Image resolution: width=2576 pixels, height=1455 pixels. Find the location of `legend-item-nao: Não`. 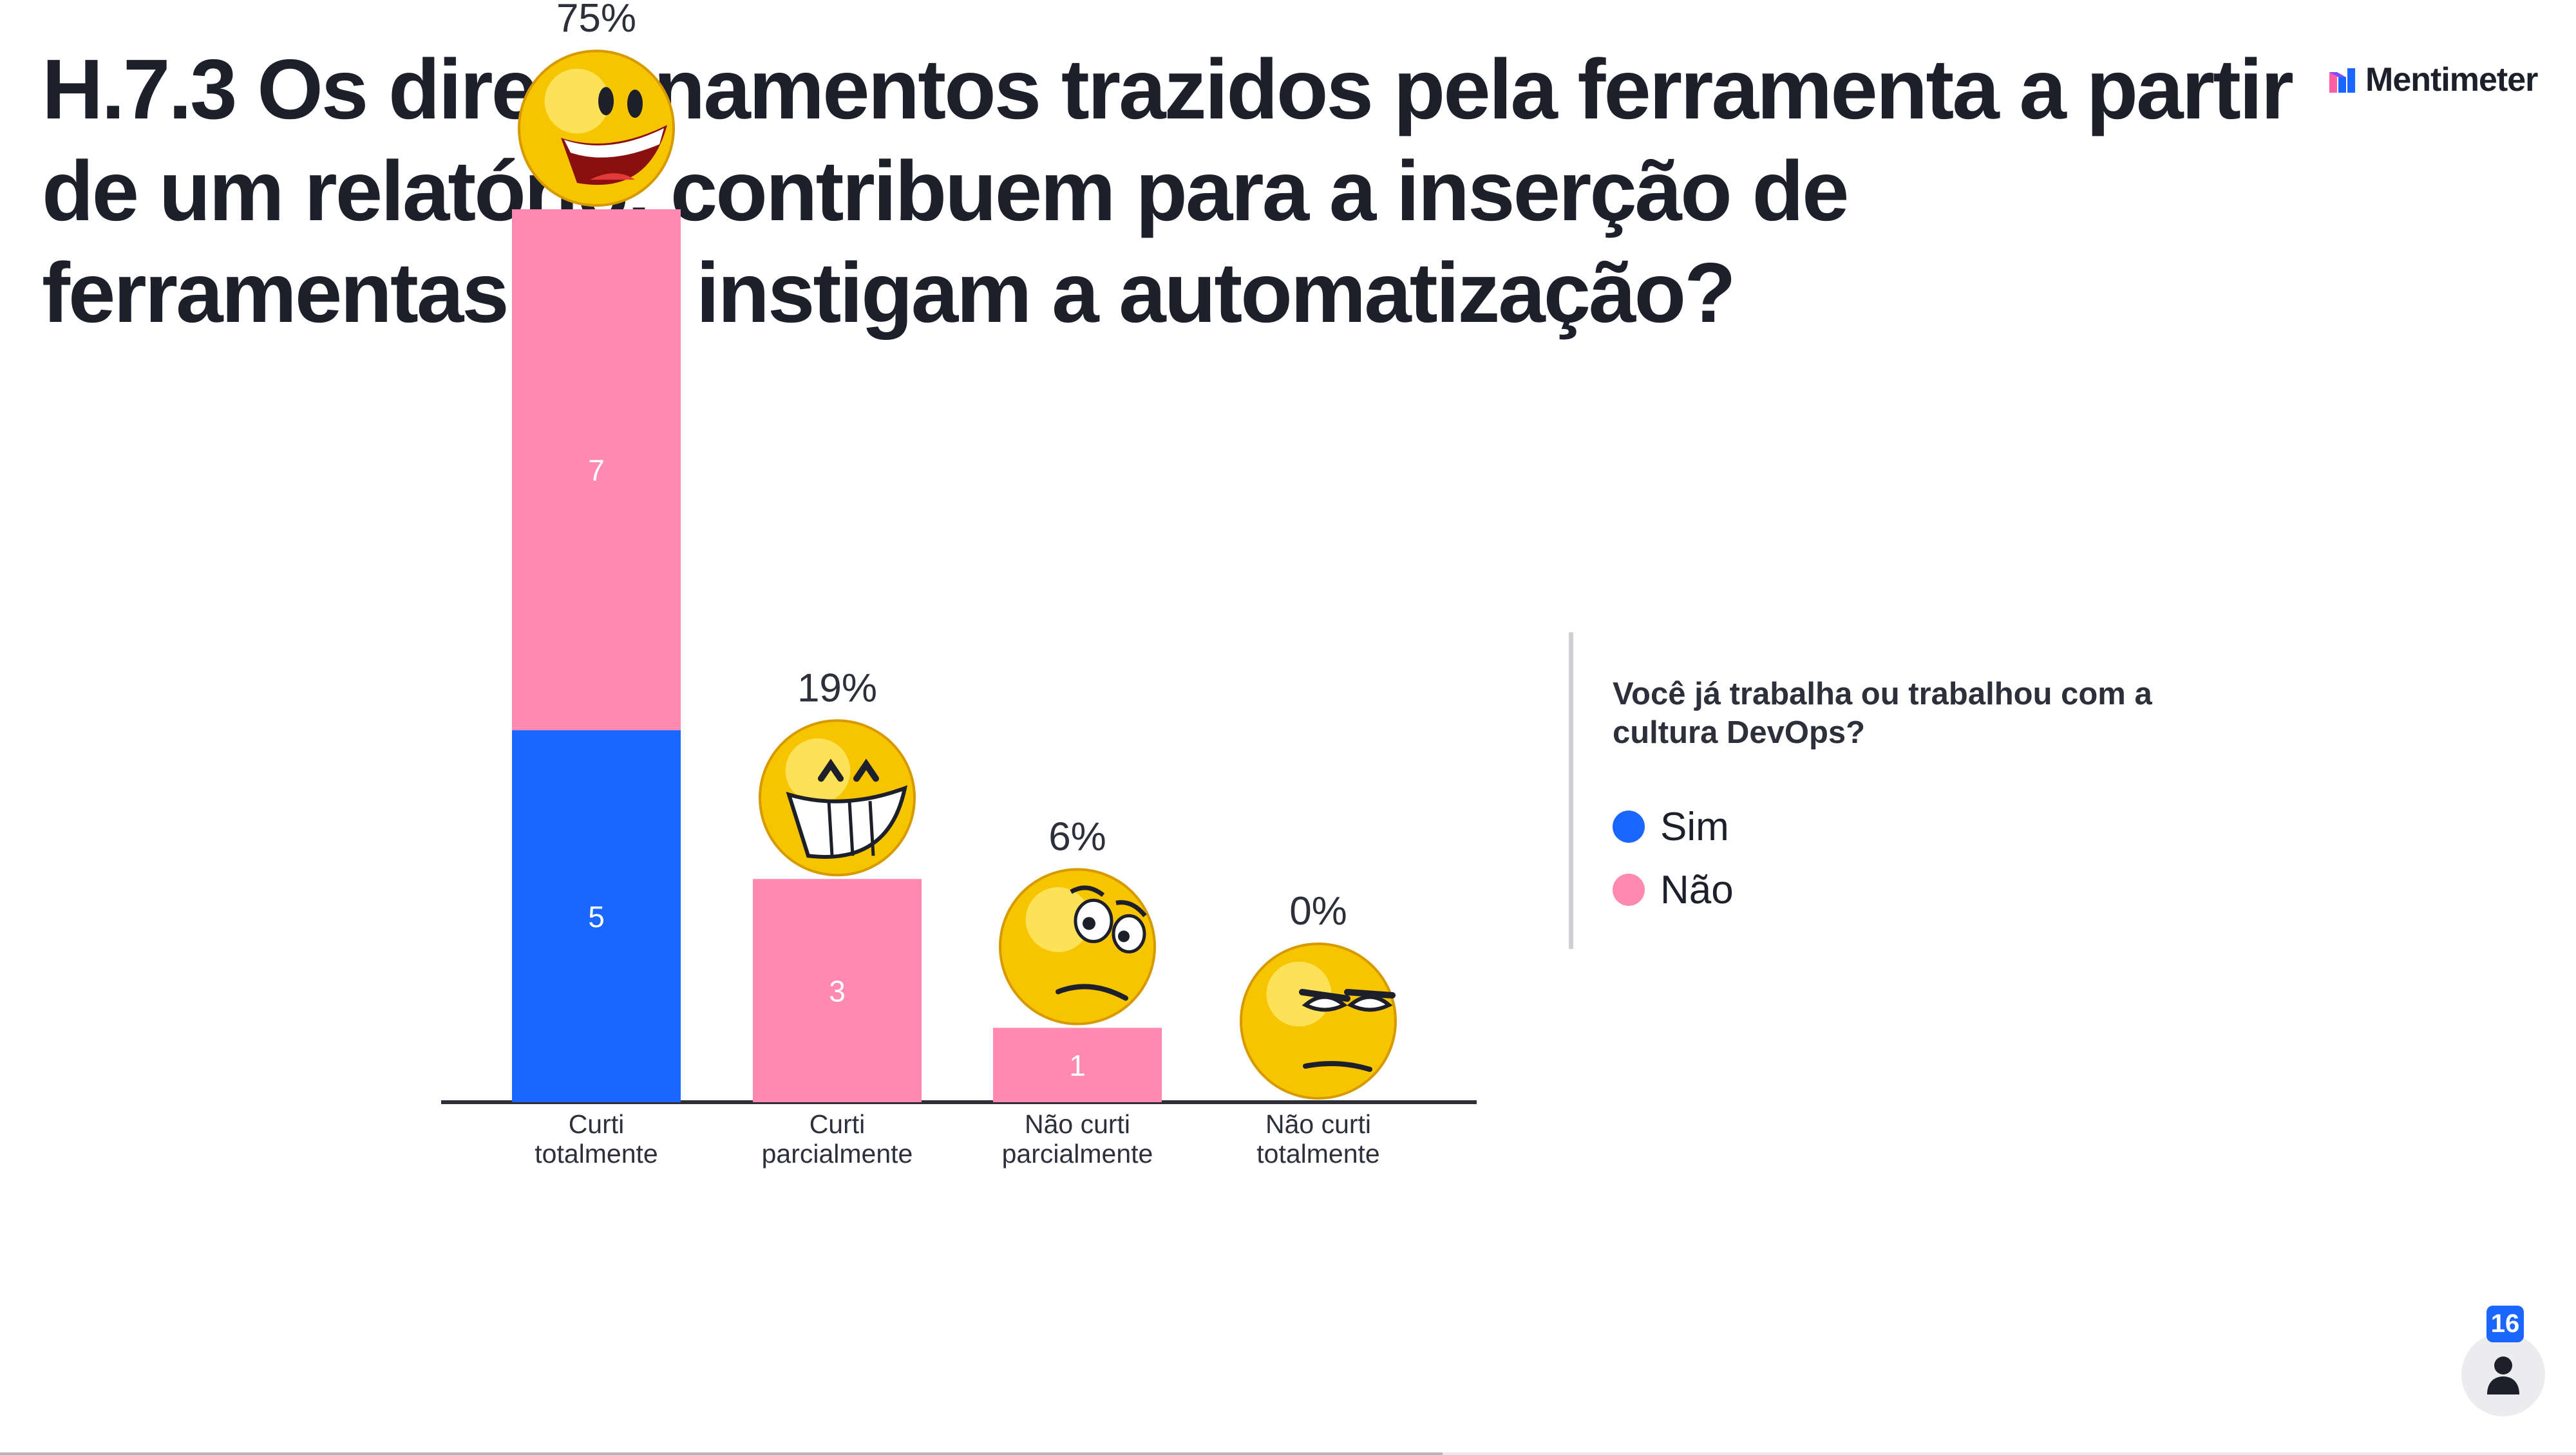

legend-item-nao: Não is located at coordinates (1673, 889).